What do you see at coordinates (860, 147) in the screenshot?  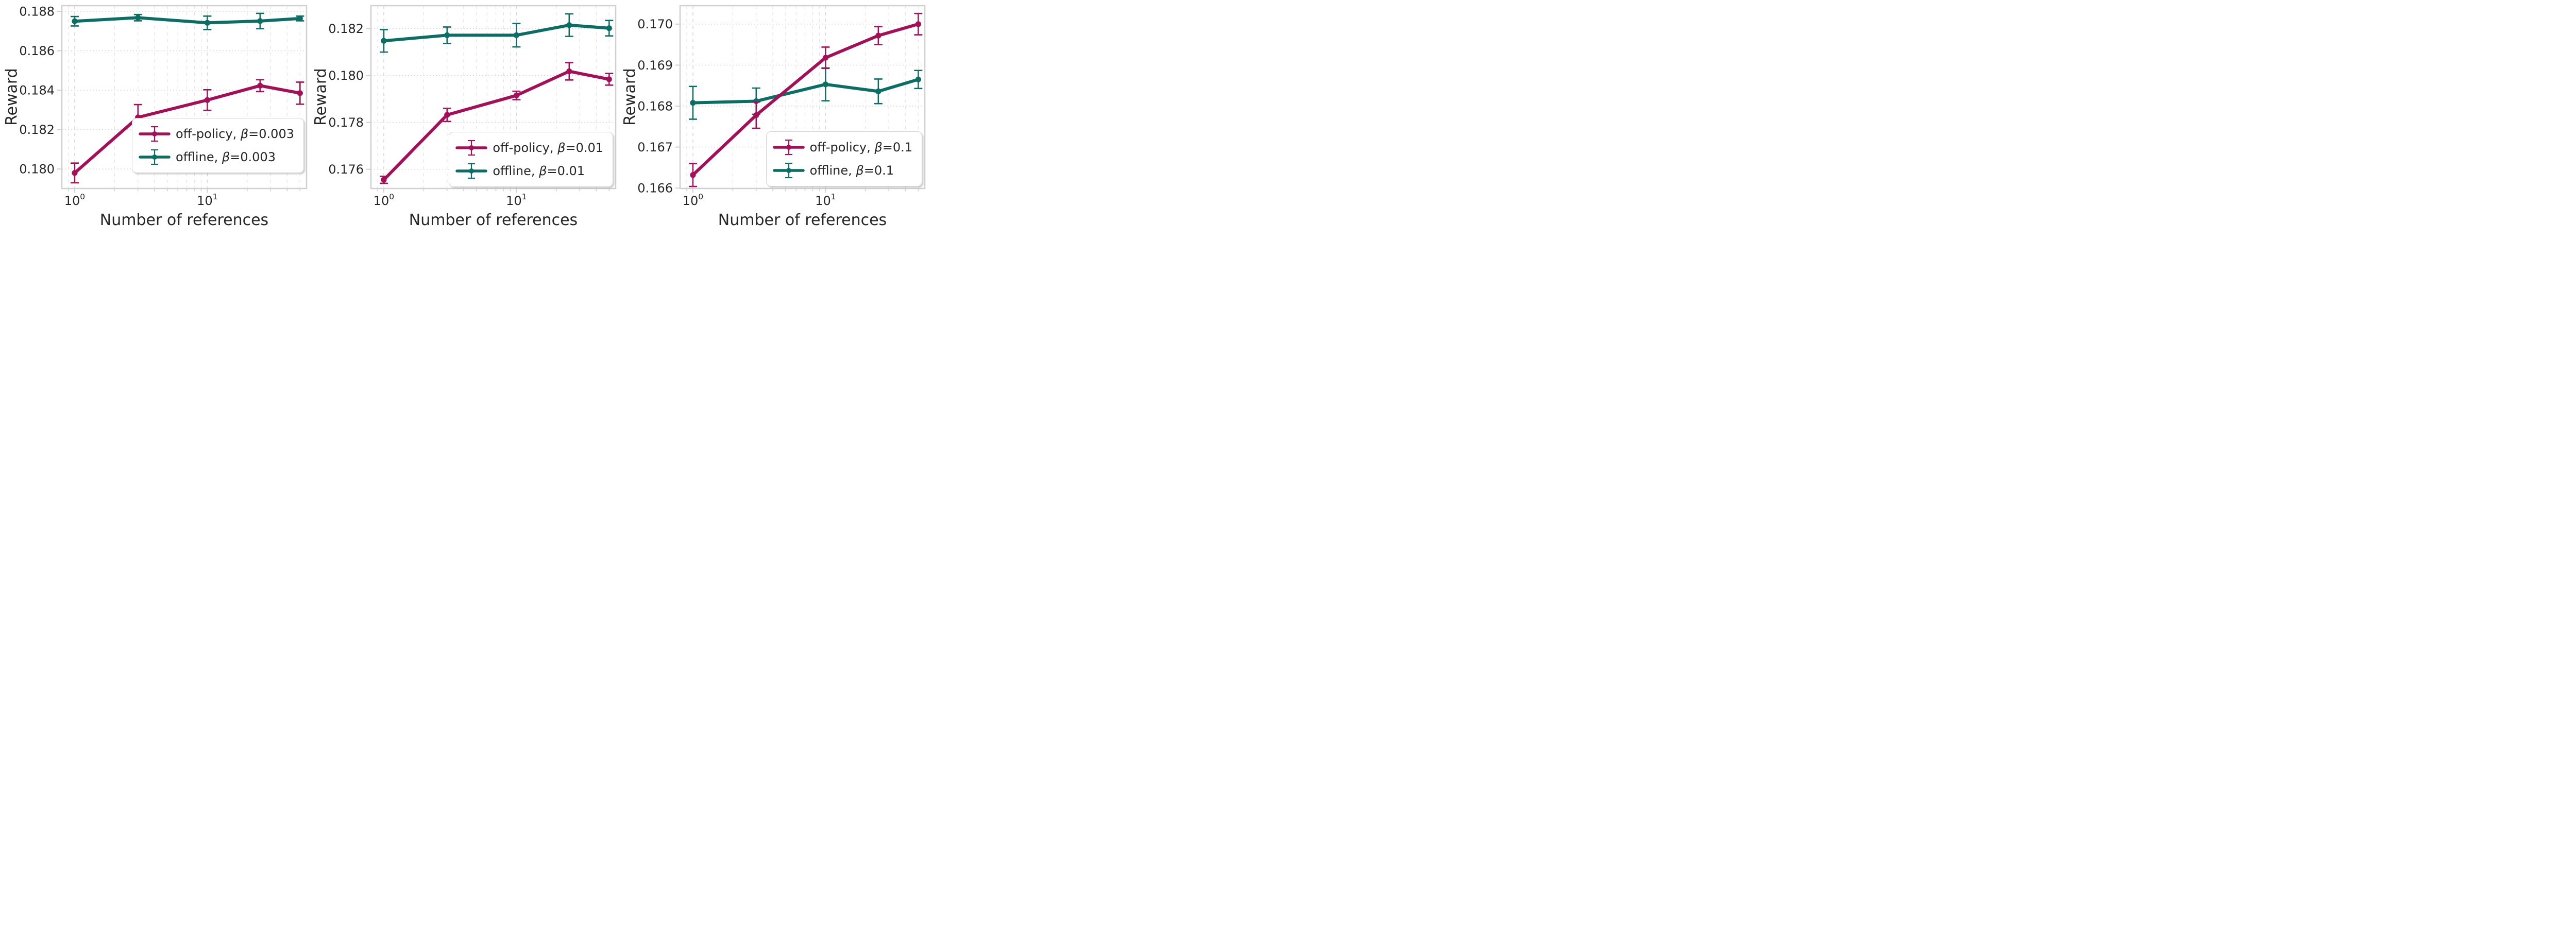 I see `legend-label: off-policy, β=0.1` at bounding box center [860, 147].